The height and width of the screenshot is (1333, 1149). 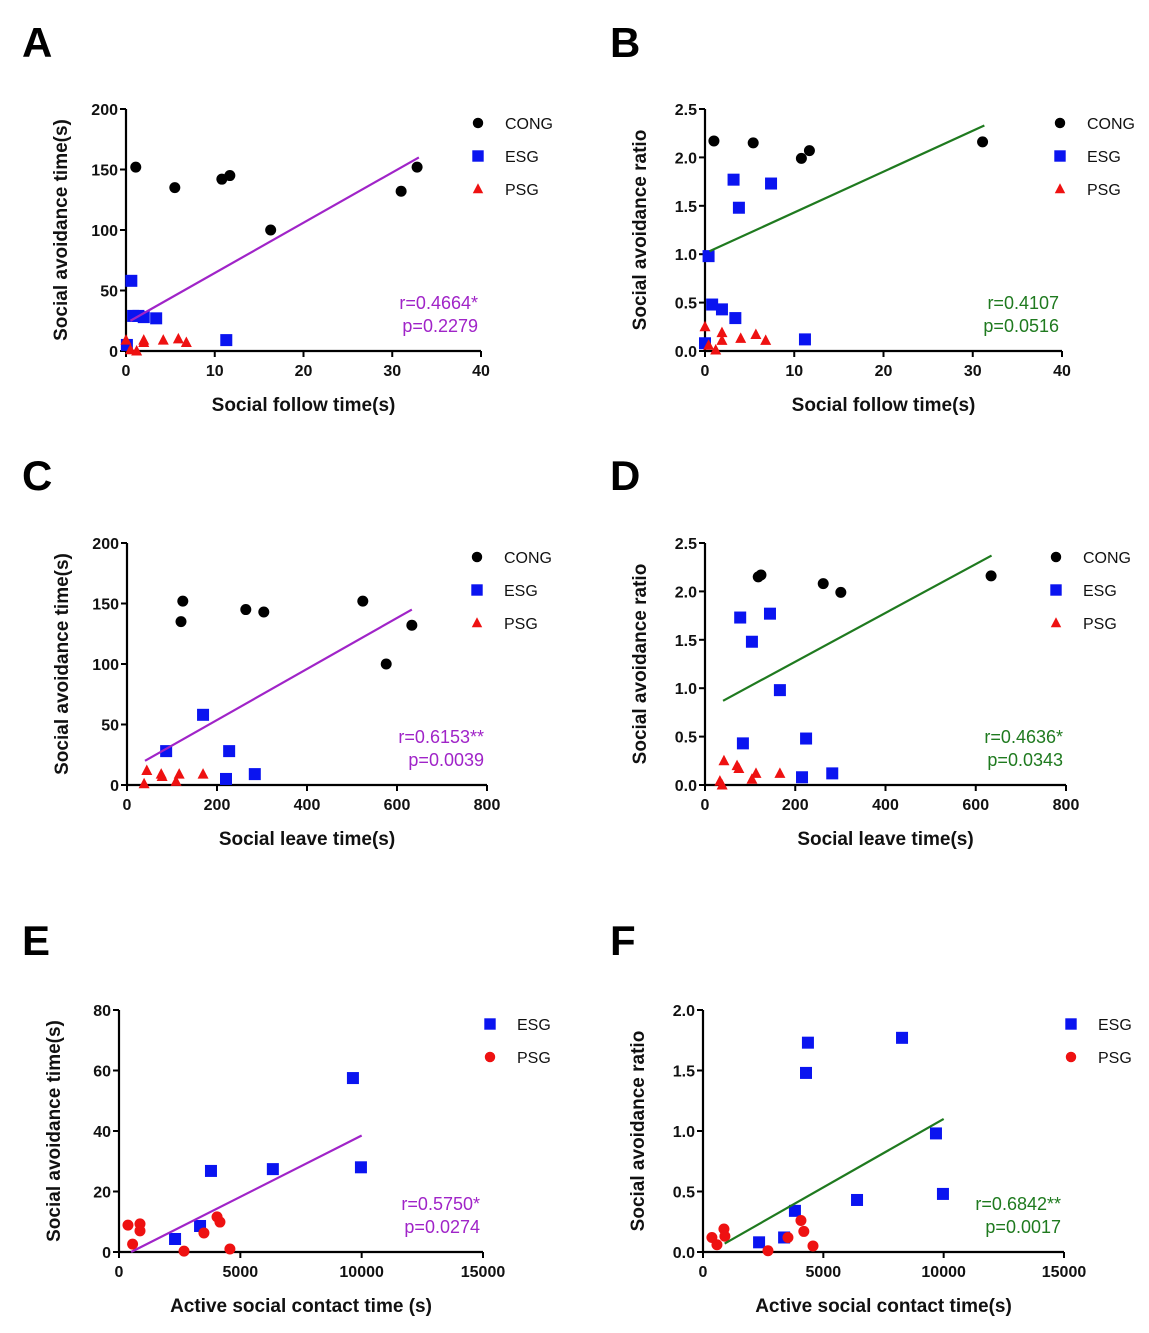 What do you see at coordinates (105, 605) in the screenshot?
I see `y-tick-label: 150` at bounding box center [105, 605].